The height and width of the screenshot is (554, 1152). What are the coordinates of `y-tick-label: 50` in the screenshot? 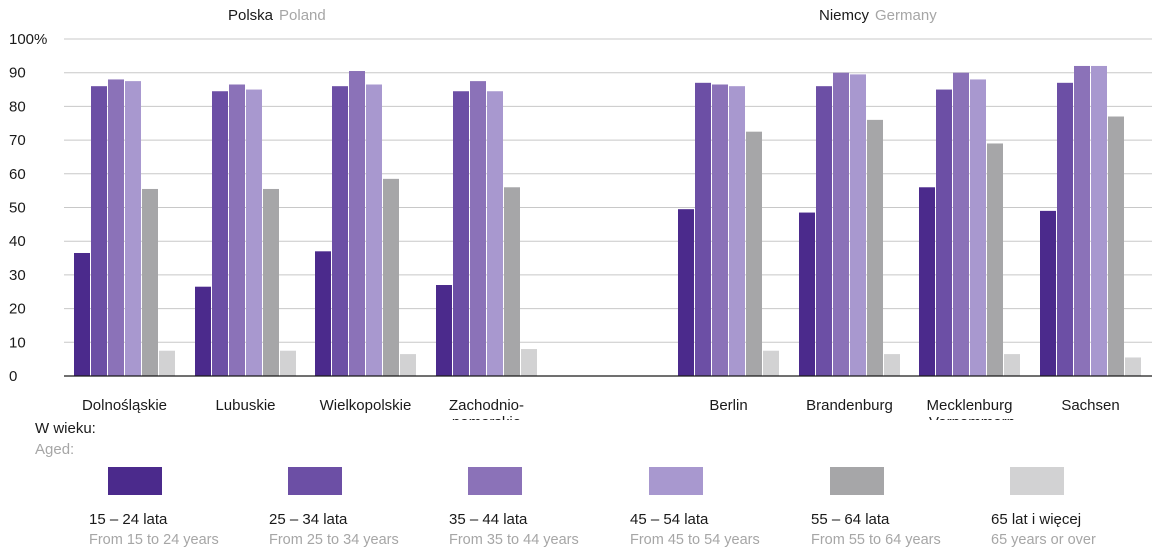 It's located at (17, 208).